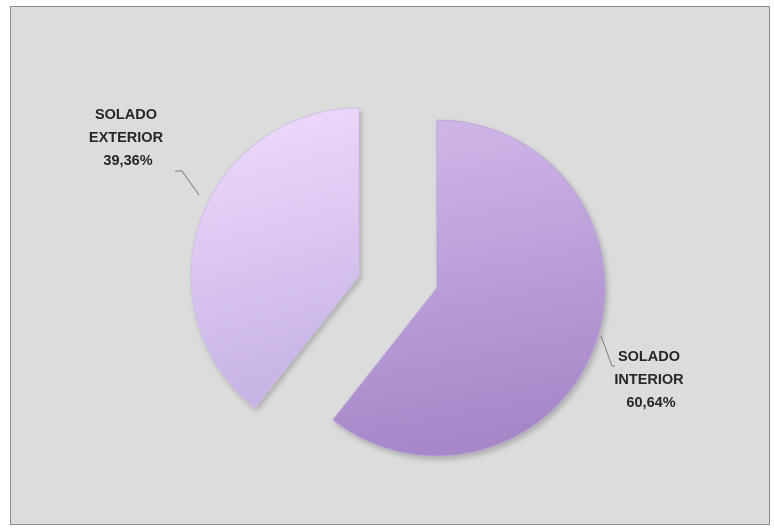 The width and height of the screenshot is (774, 531). I want to click on data-label-solado-exterior: SOLADO EXTERIOR 39,36%, so click(128, 138).